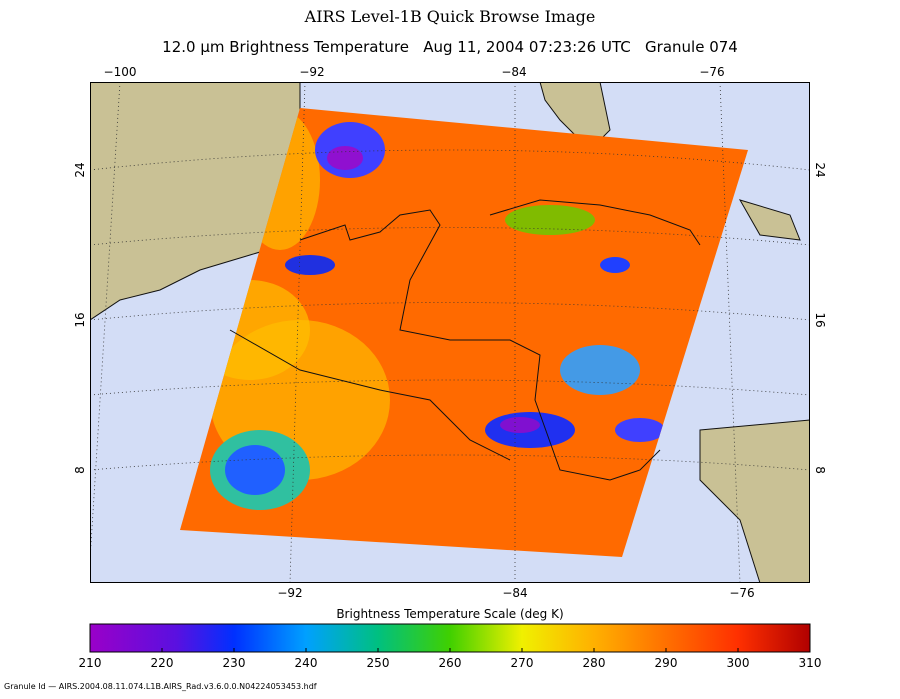 The image size is (900, 699). Describe the element at coordinates (90, 663) in the screenshot. I see `colorbar-tick-label: 210` at that location.